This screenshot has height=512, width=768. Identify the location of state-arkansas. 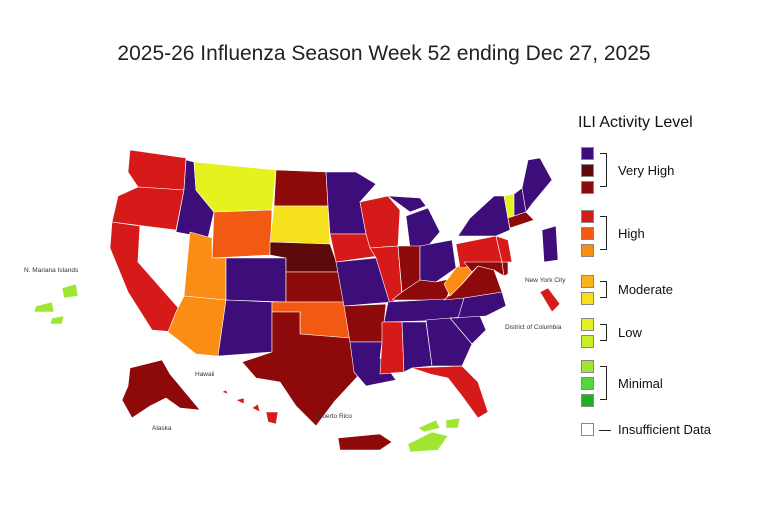
(365, 323).